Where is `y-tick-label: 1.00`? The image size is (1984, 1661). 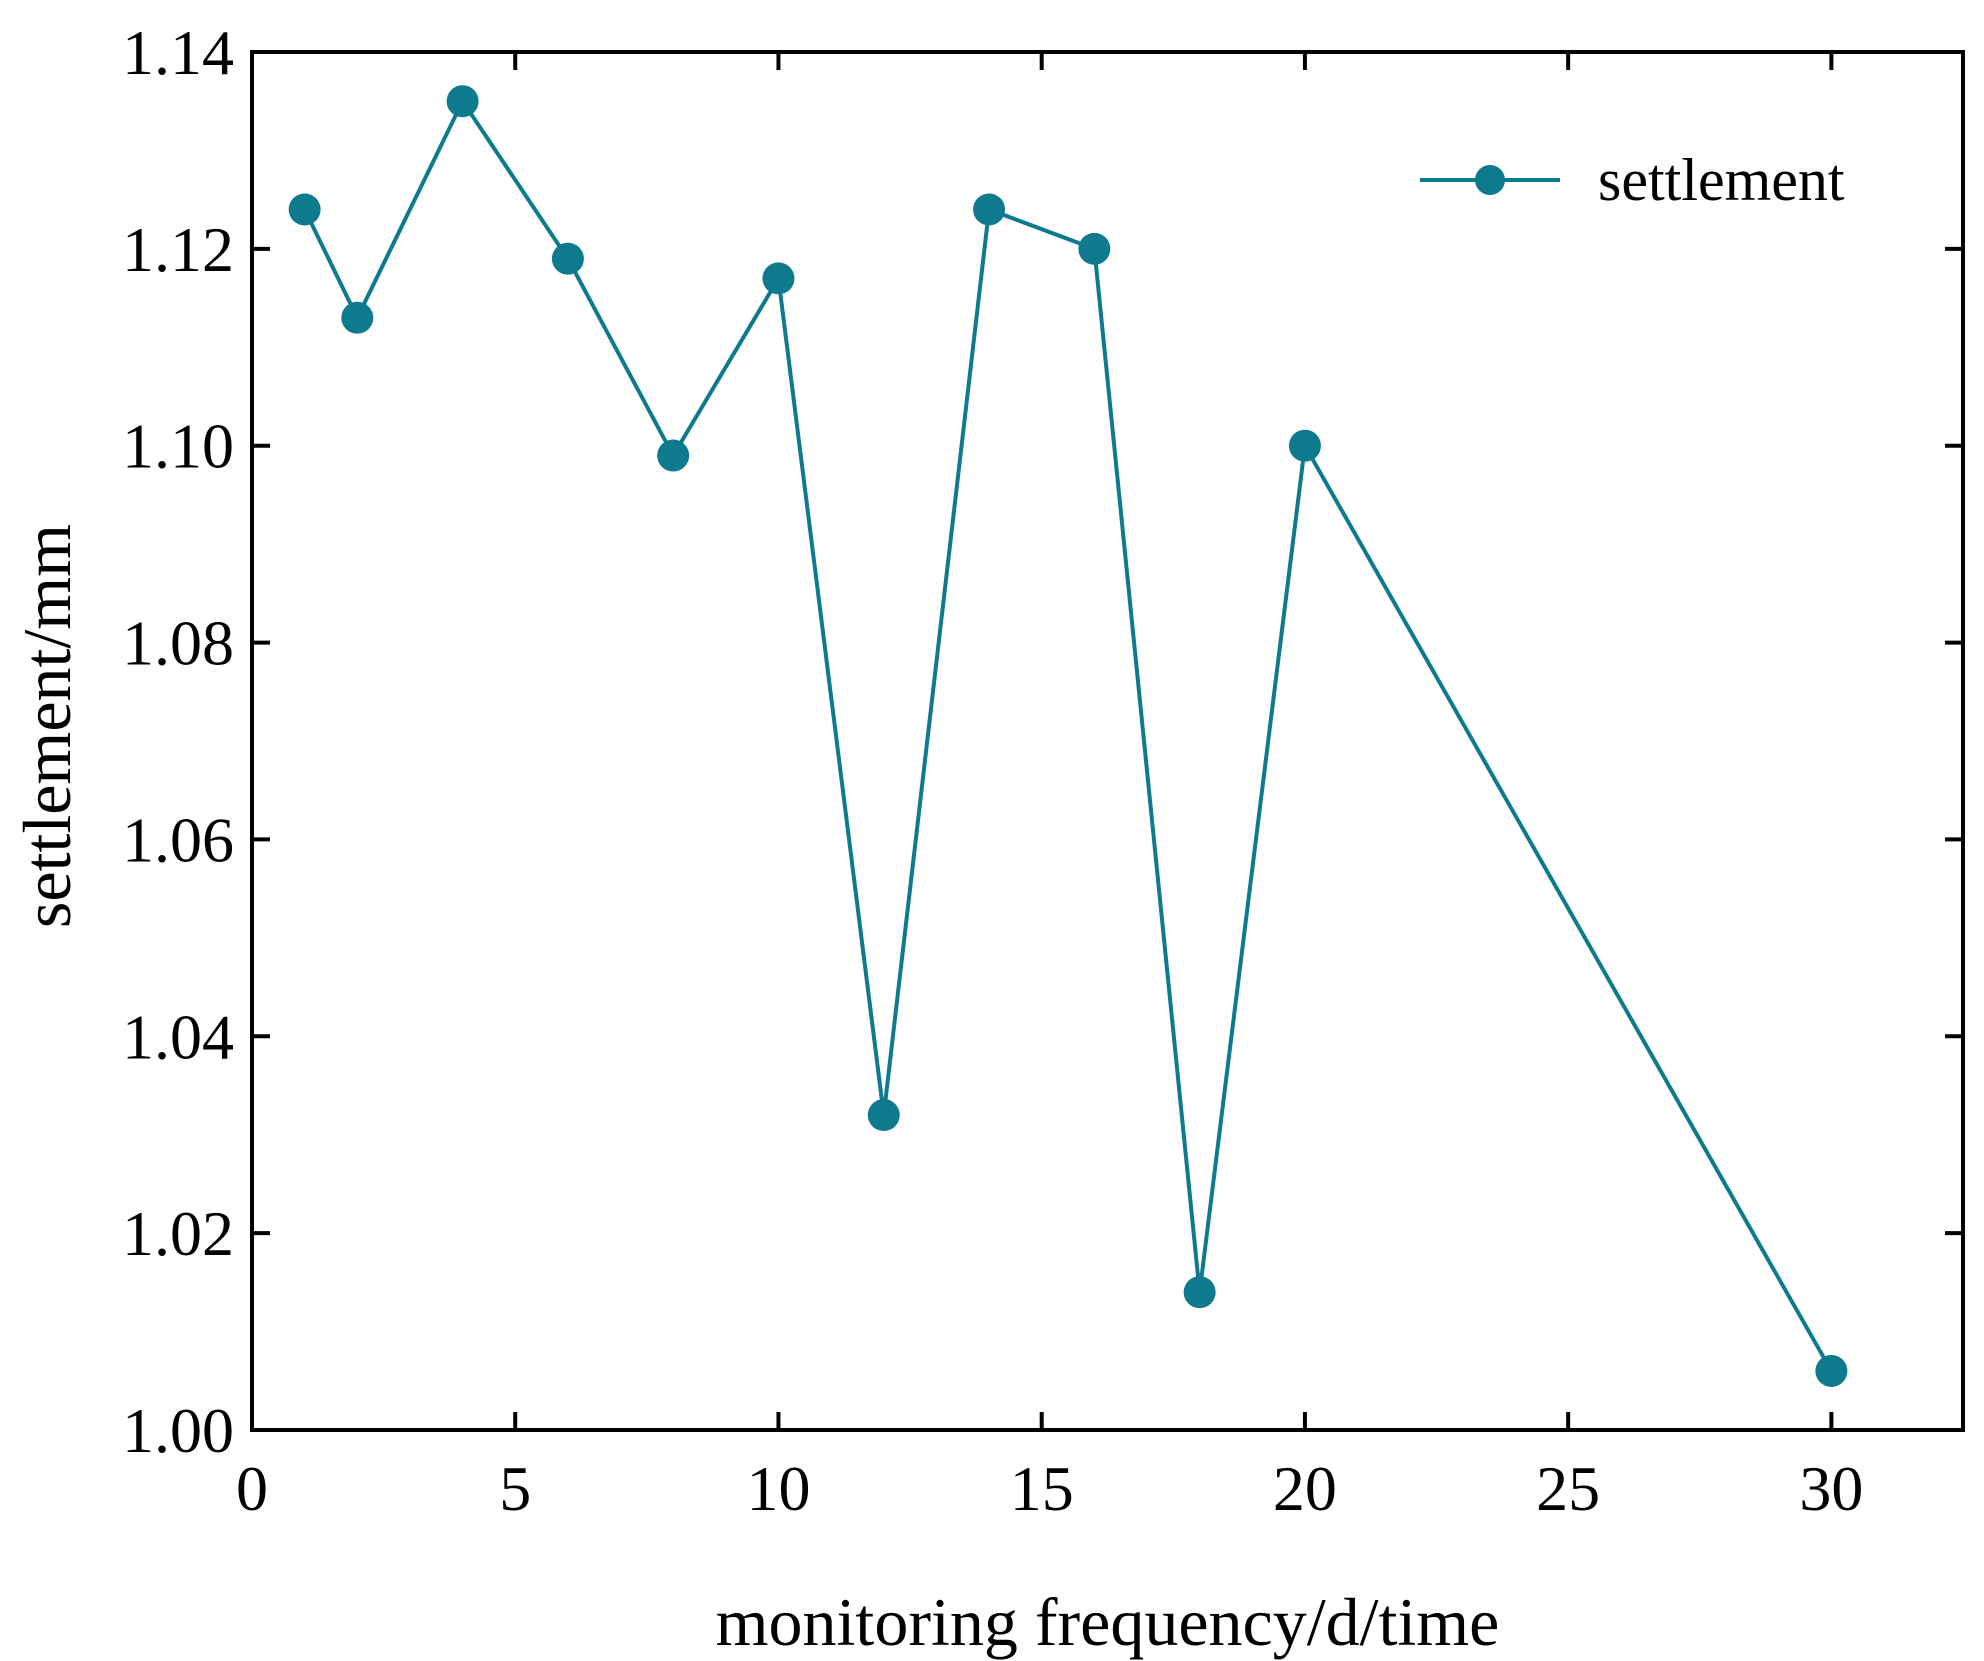 y-tick-label: 1.00 is located at coordinates (178, 1430).